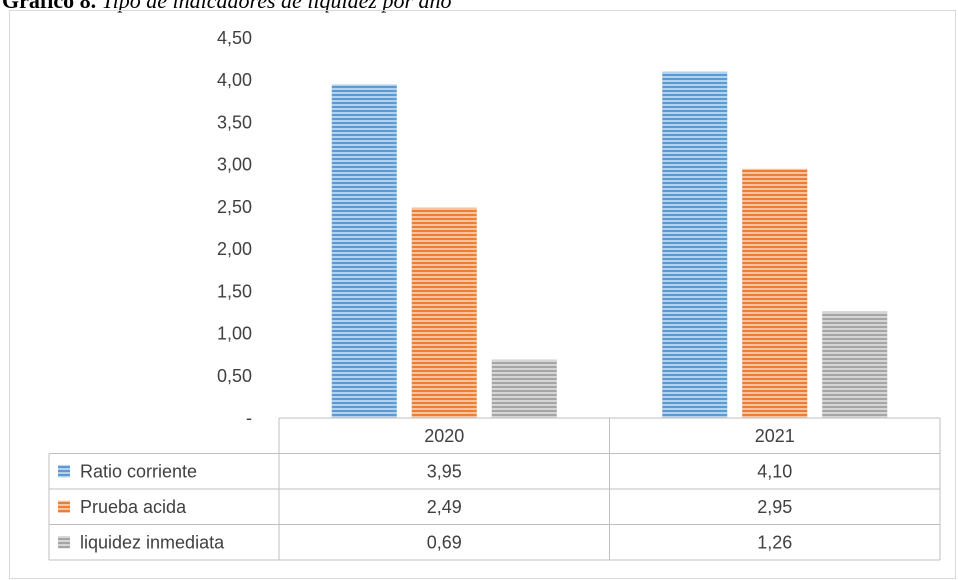 This screenshot has width=958, height=580. What do you see at coordinates (774, 542) in the screenshot?
I see `data-value: 1,26` at bounding box center [774, 542].